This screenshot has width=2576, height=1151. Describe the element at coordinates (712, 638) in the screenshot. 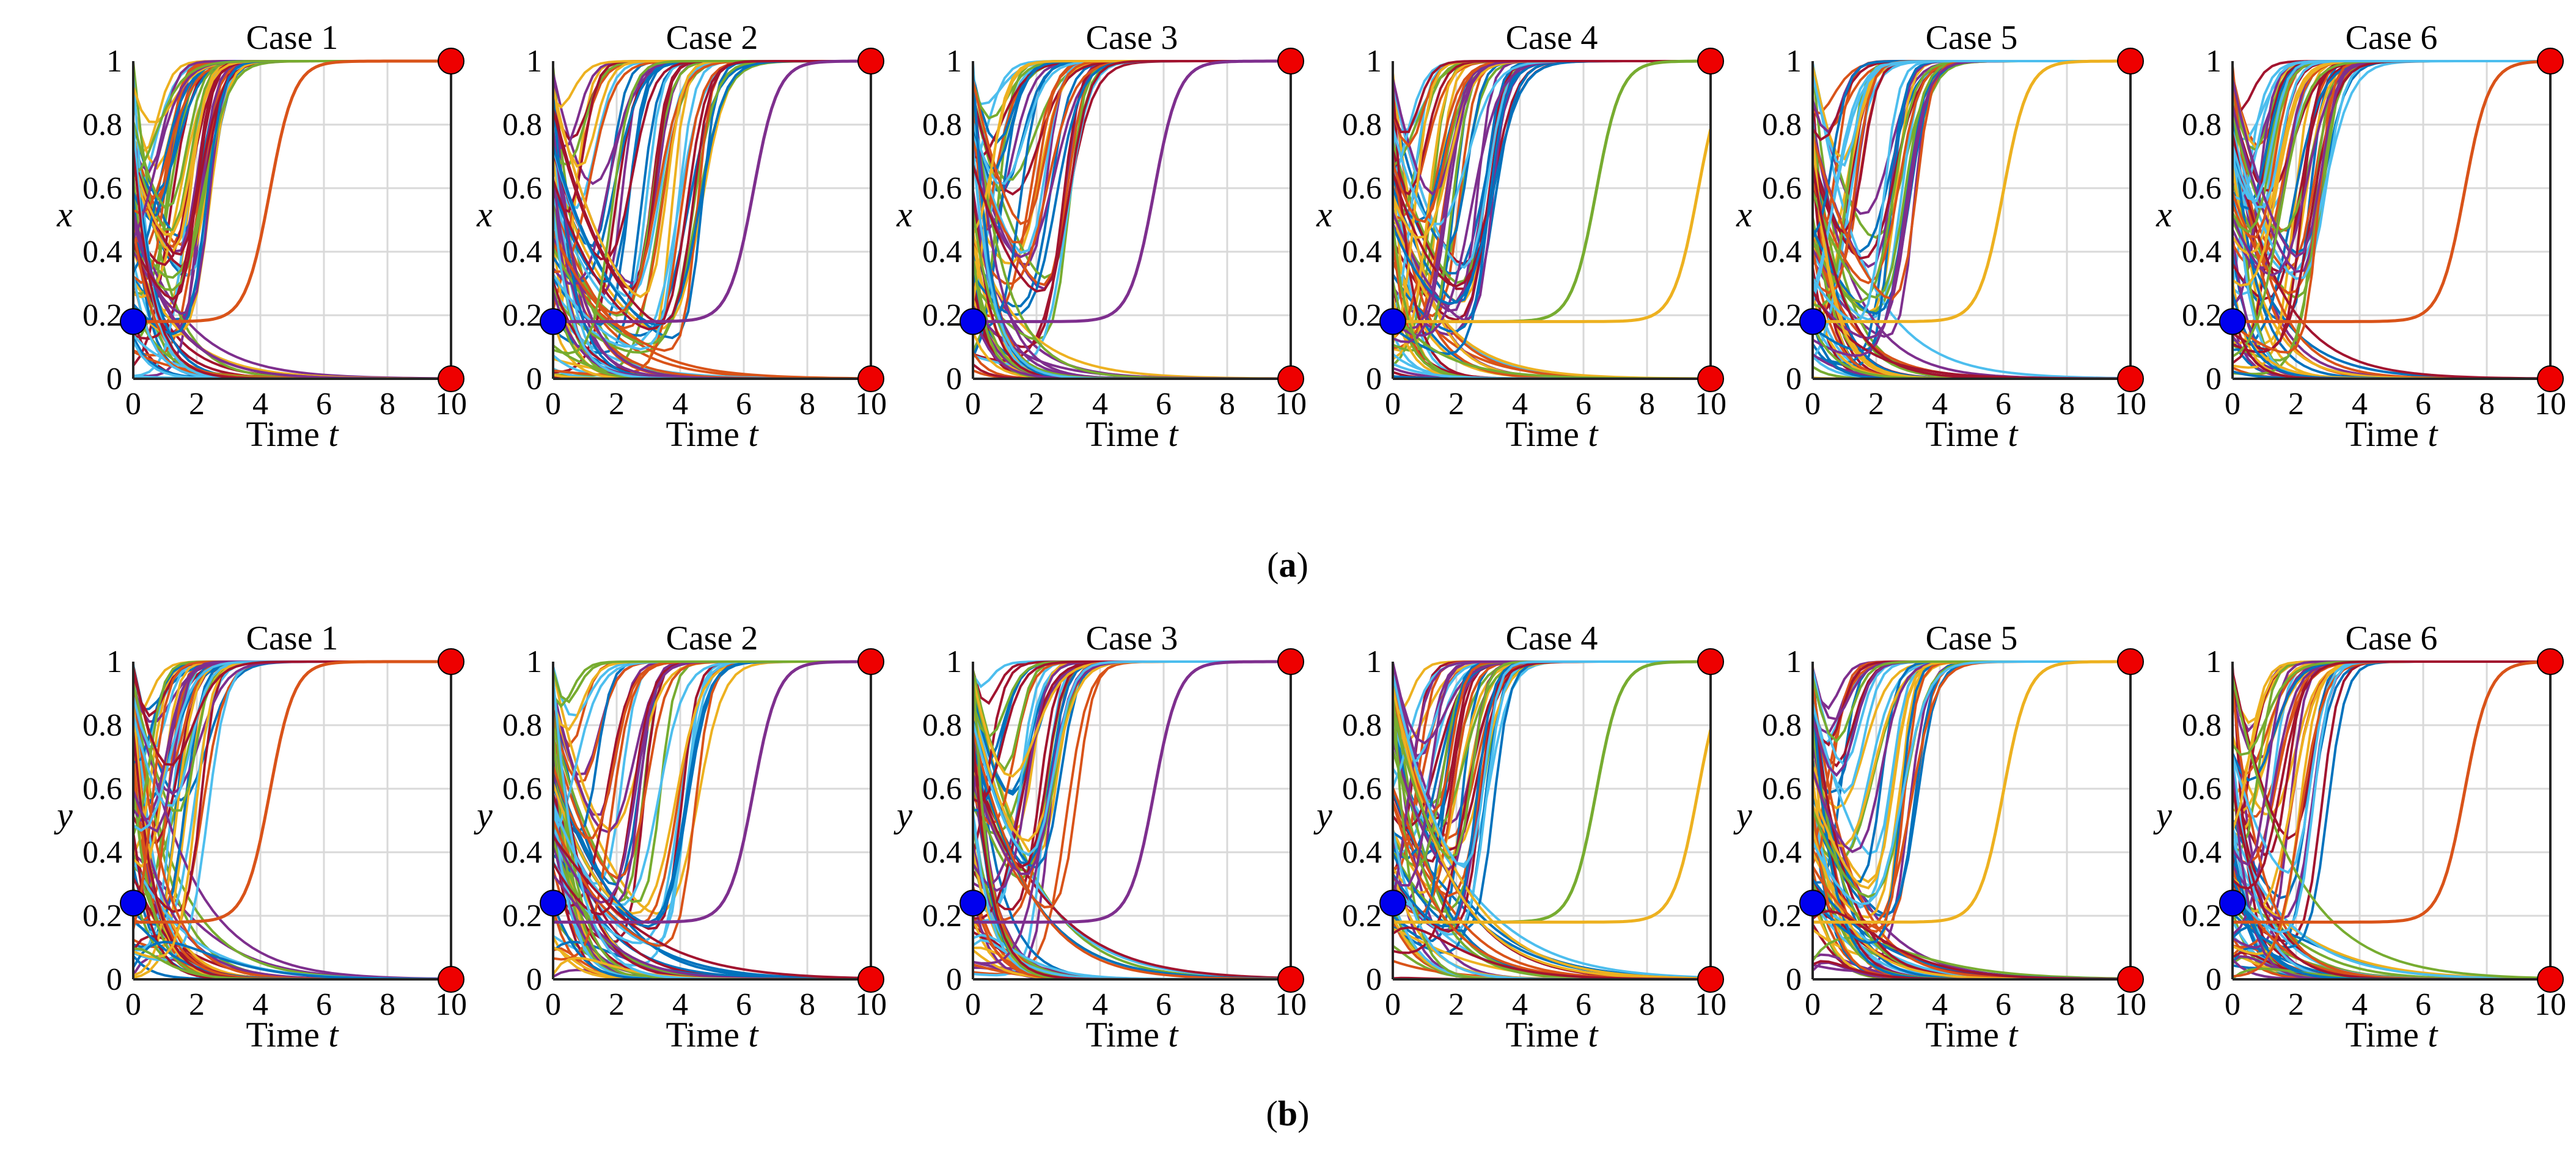

I see `panel-title: Case 2` at that location.